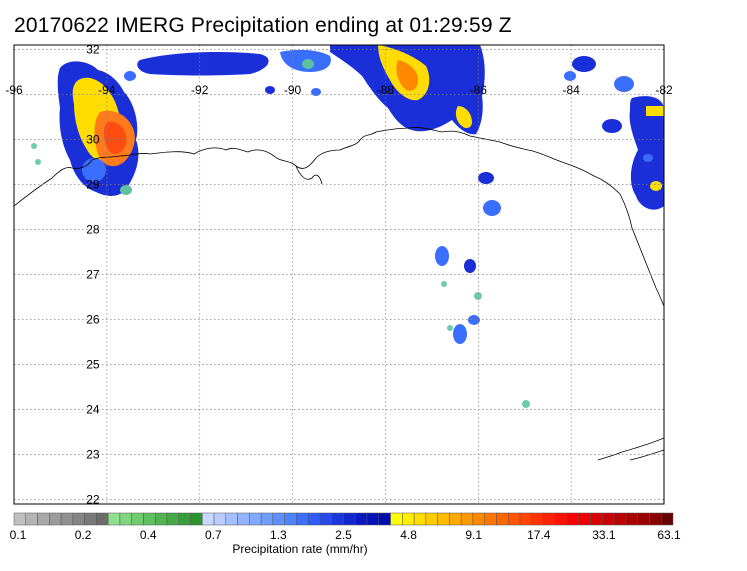  What do you see at coordinates (407, 75) in the screenshot?
I see `precip-band-alabama-orange` at bounding box center [407, 75].